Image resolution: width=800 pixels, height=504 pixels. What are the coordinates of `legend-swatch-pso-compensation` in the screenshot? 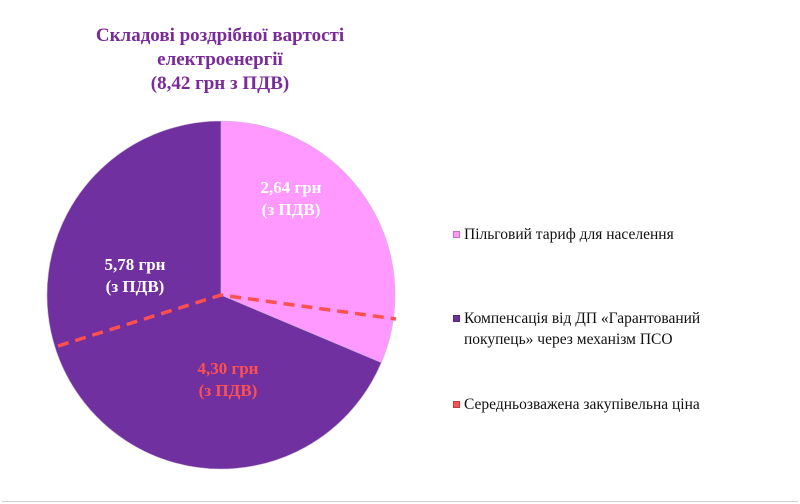 It's located at (456, 318).